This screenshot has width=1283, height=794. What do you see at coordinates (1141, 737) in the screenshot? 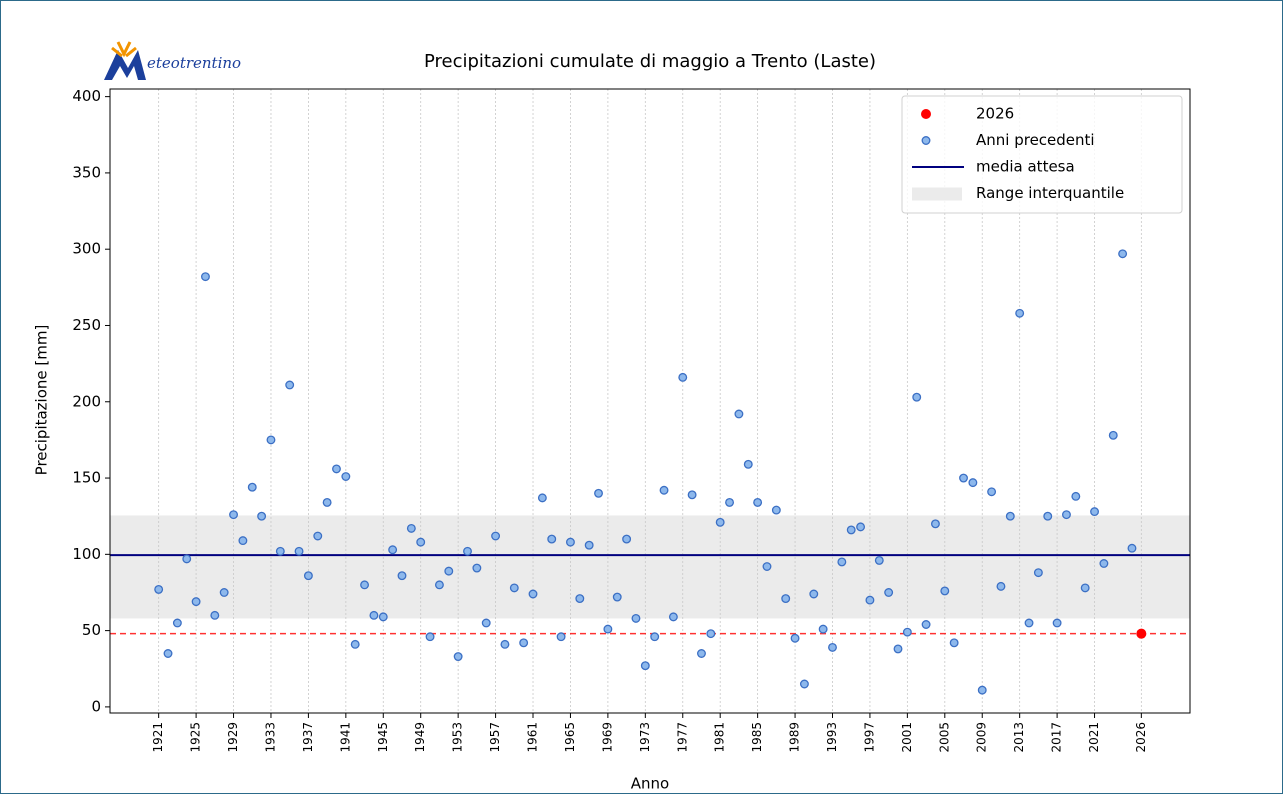
I see `x-tick-label: 2026` at bounding box center [1141, 737].